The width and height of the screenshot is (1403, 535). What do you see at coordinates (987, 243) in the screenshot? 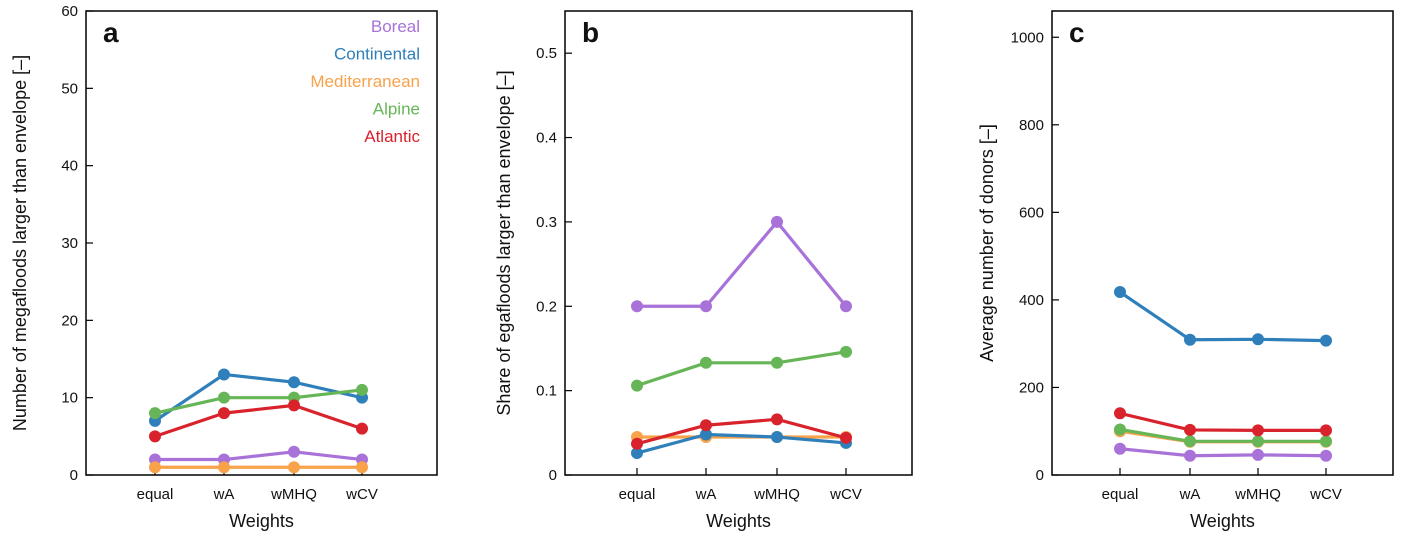
I see `y-axis-title: Average number of donors [–]` at bounding box center [987, 243].